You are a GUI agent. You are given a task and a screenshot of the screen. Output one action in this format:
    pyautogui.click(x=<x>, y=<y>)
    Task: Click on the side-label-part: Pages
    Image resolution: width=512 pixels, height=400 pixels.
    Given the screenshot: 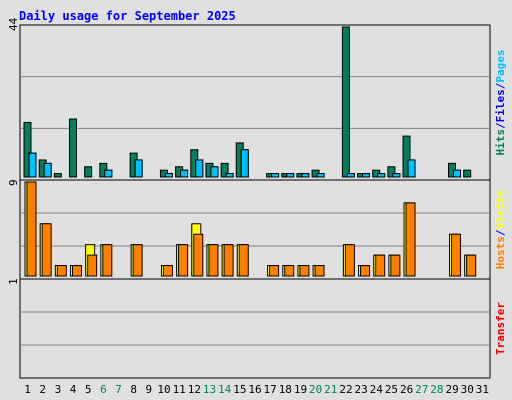 What is the action you would take?
    pyautogui.click(x=500, y=66)
    